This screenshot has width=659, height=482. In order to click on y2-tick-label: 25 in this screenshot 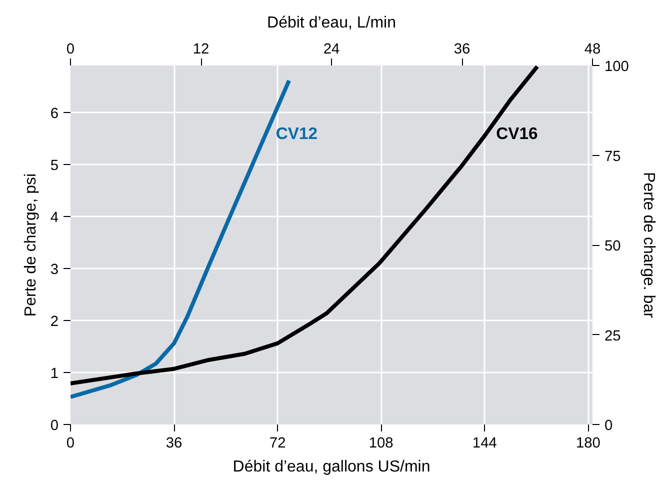, I will do `click(612, 336)`.